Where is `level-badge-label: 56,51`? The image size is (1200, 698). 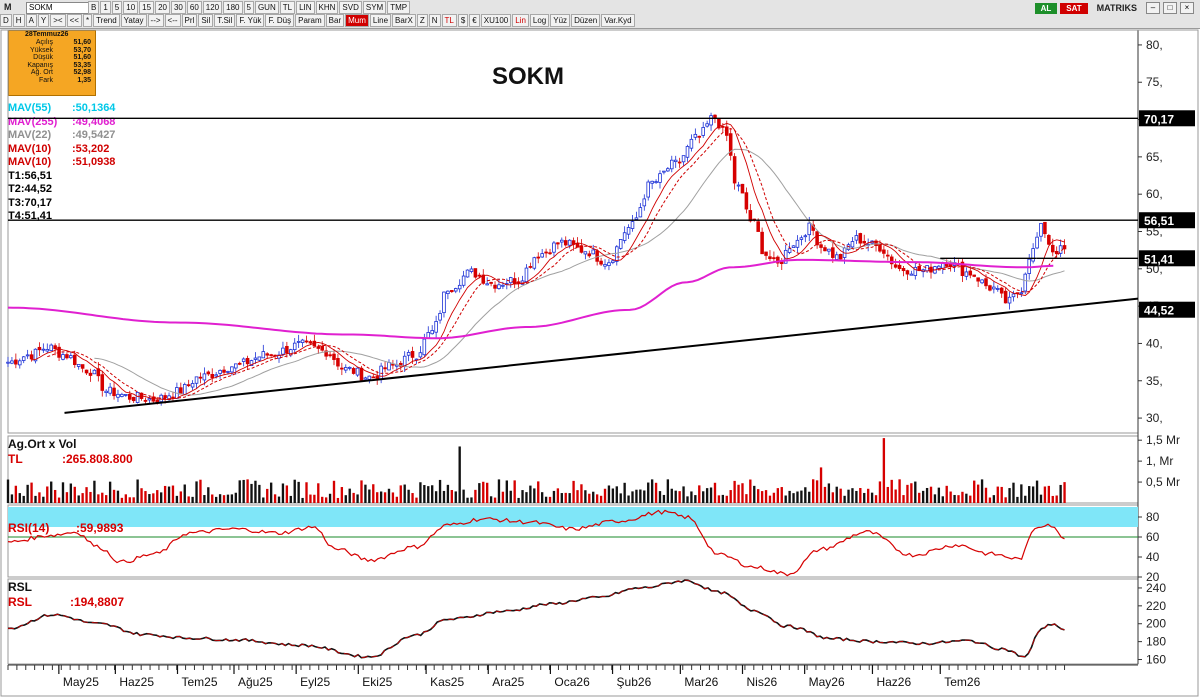 level-badge-label: 56,51 is located at coordinates (1159, 221).